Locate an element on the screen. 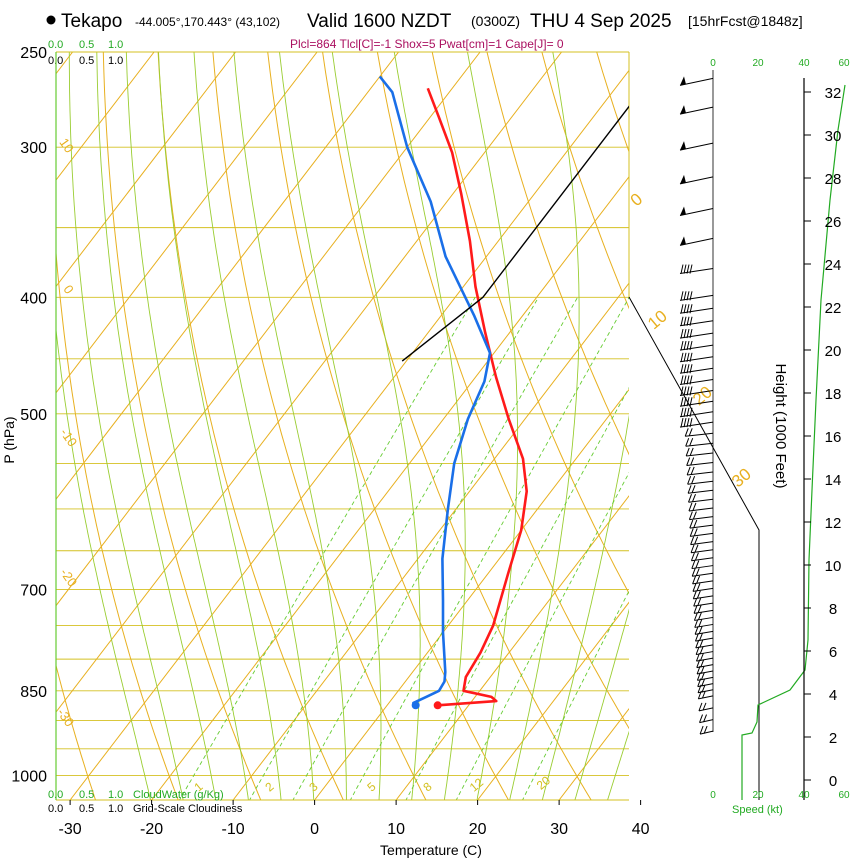  forecast-info: [15hrFcst@1848z] is located at coordinates (745, 21).